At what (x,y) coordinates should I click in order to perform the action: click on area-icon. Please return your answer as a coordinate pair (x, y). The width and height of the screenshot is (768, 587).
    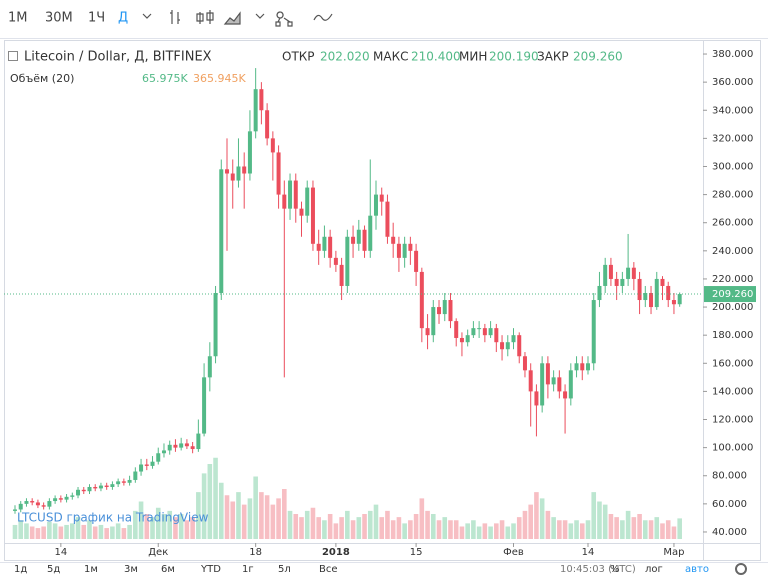
    Looking at the image, I should click on (232, 18).